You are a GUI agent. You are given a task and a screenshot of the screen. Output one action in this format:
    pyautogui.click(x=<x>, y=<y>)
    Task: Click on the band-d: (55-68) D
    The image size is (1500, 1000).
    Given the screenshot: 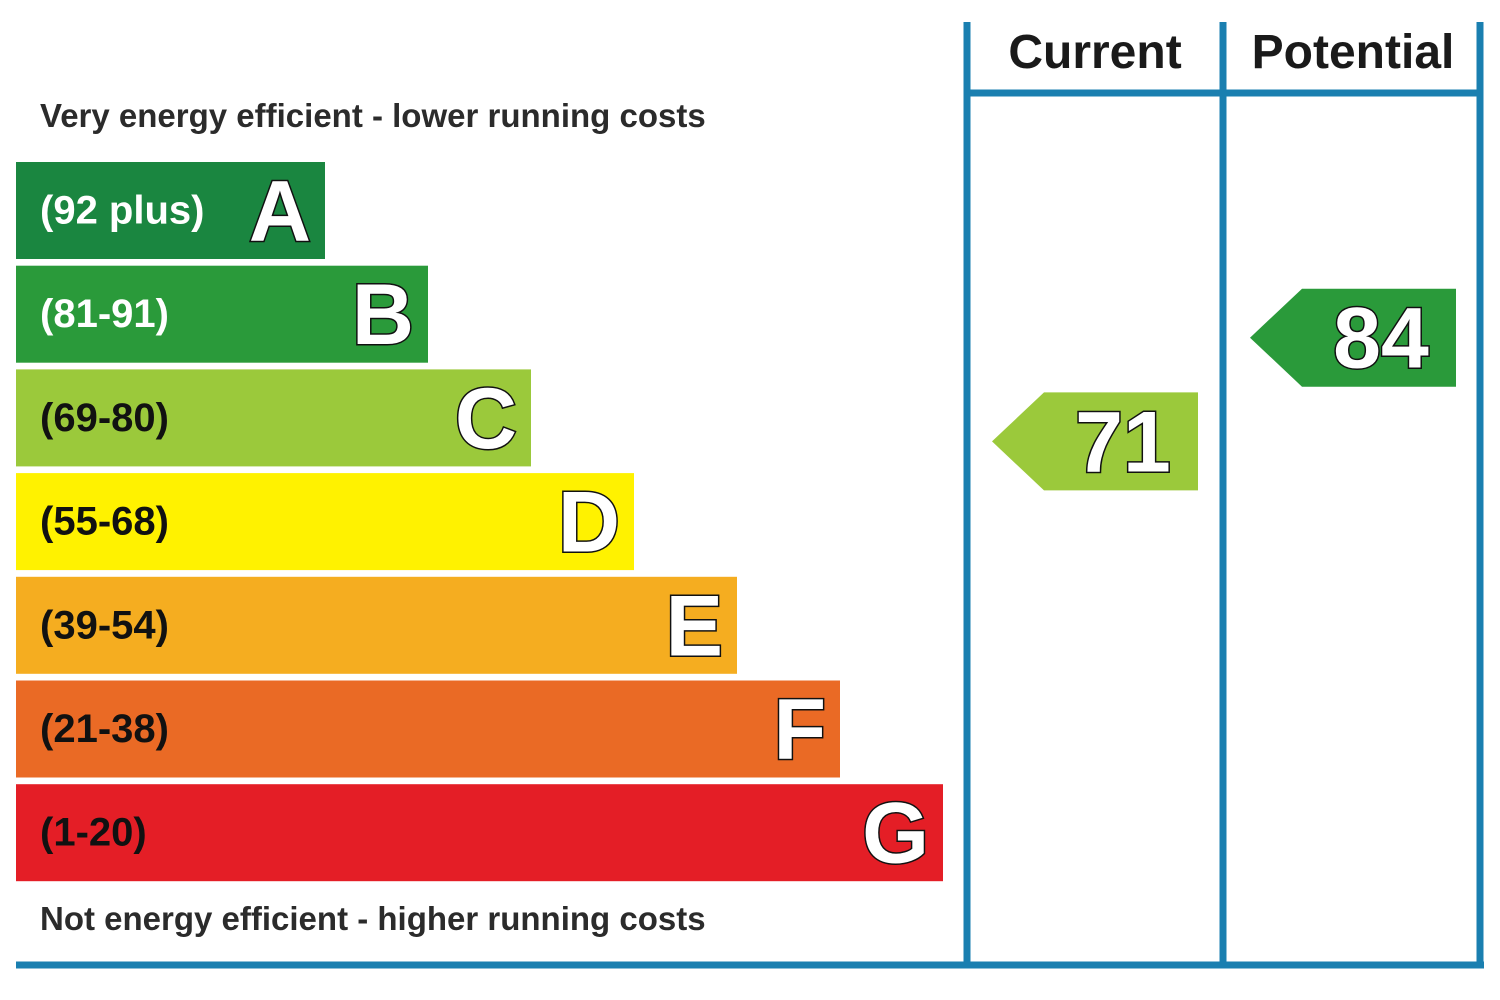 What is the action you would take?
    pyautogui.click(x=325, y=522)
    